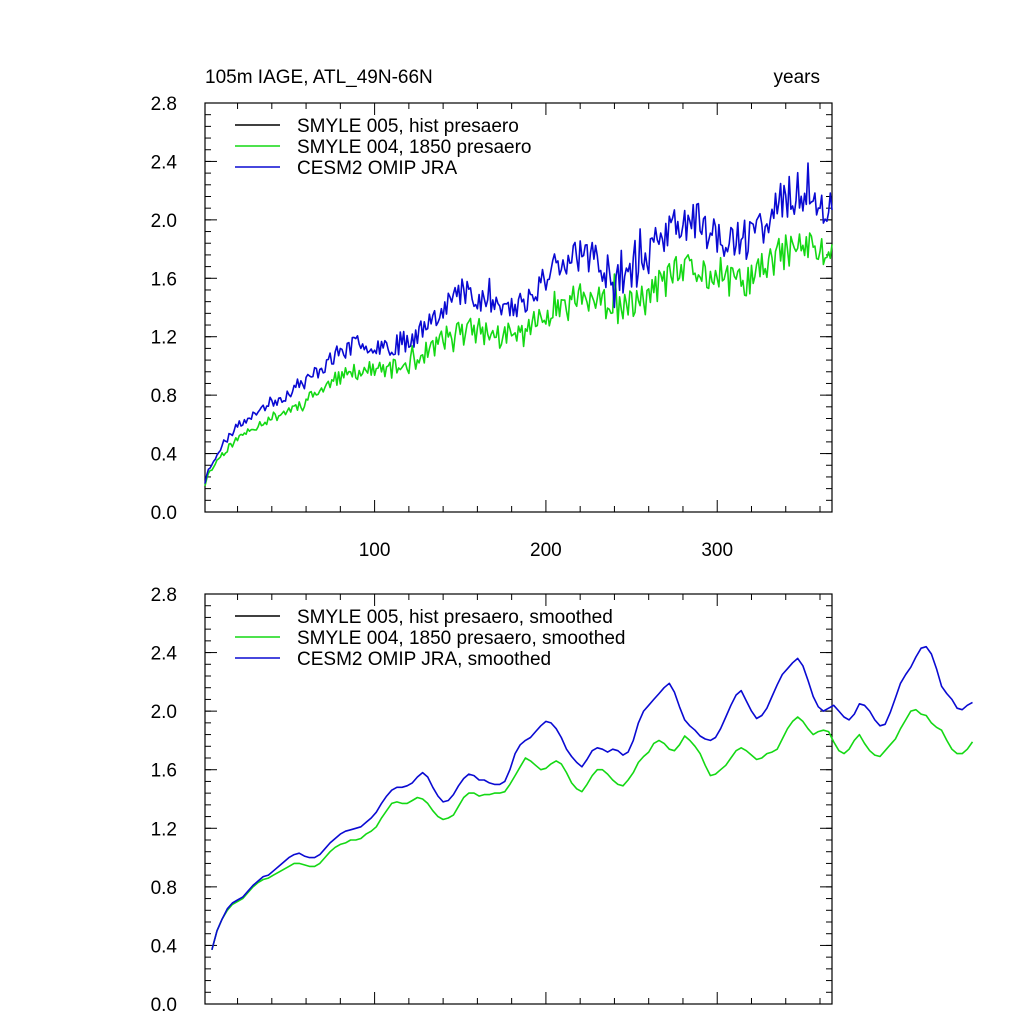 The height and width of the screenshot is (1024, 1024). What do you see at coordinates (375, 550) in the screenshot?
I see `x-tick-label: 100` at bounding box center [375, 550].